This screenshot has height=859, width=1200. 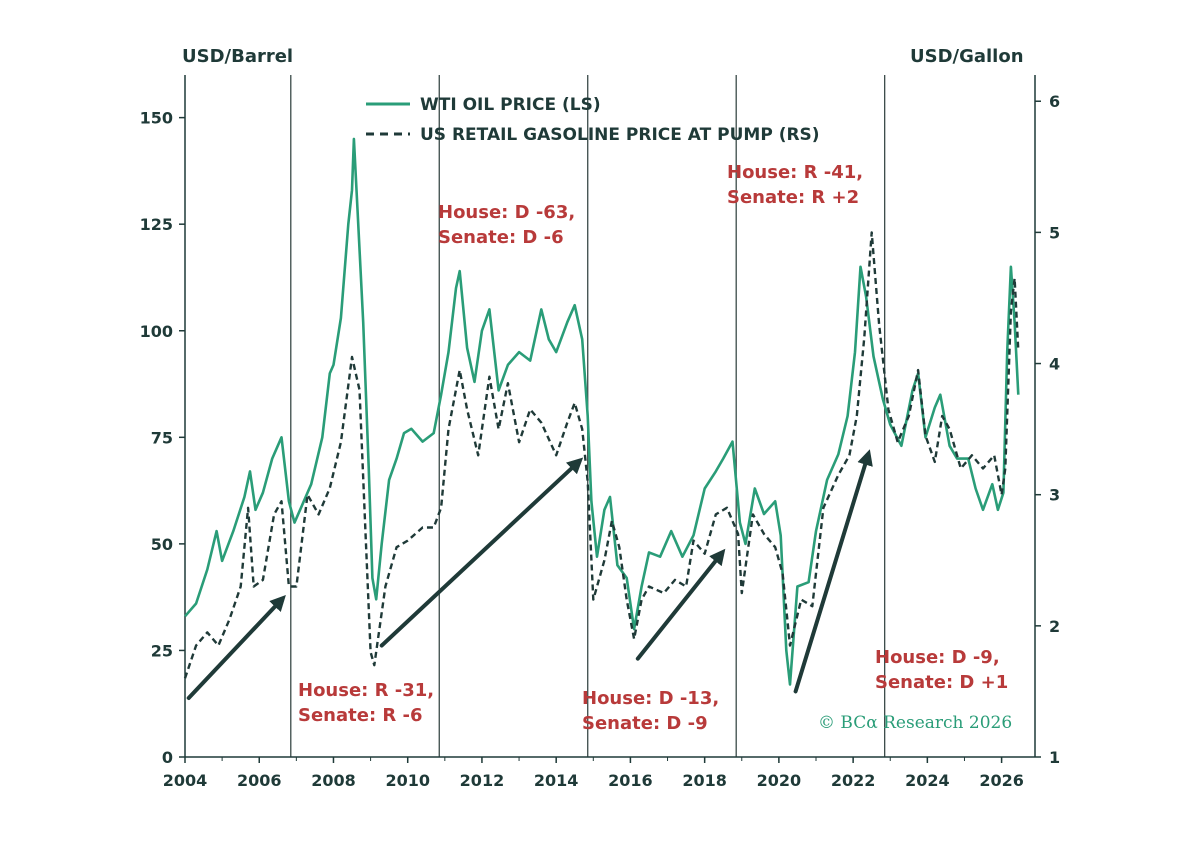 What do you see at coordinates (238, 56) in the screenshot?
I see `left-axis-unit: USD/Barrel` at bounding box center [238, 56].